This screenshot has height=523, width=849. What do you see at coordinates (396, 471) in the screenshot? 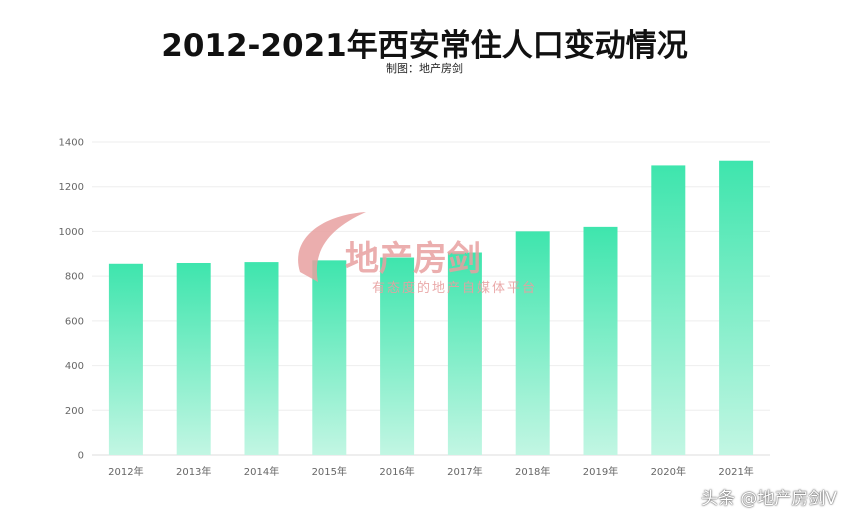
I see `x-tick-label: 2016年` at bounding box center [396, 471].